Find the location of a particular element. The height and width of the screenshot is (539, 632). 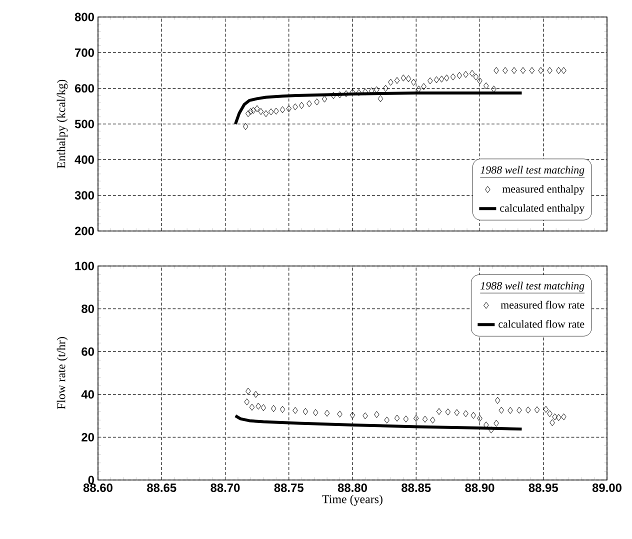

x-tick-label: 88.60 is located at coordinates (97, 488).